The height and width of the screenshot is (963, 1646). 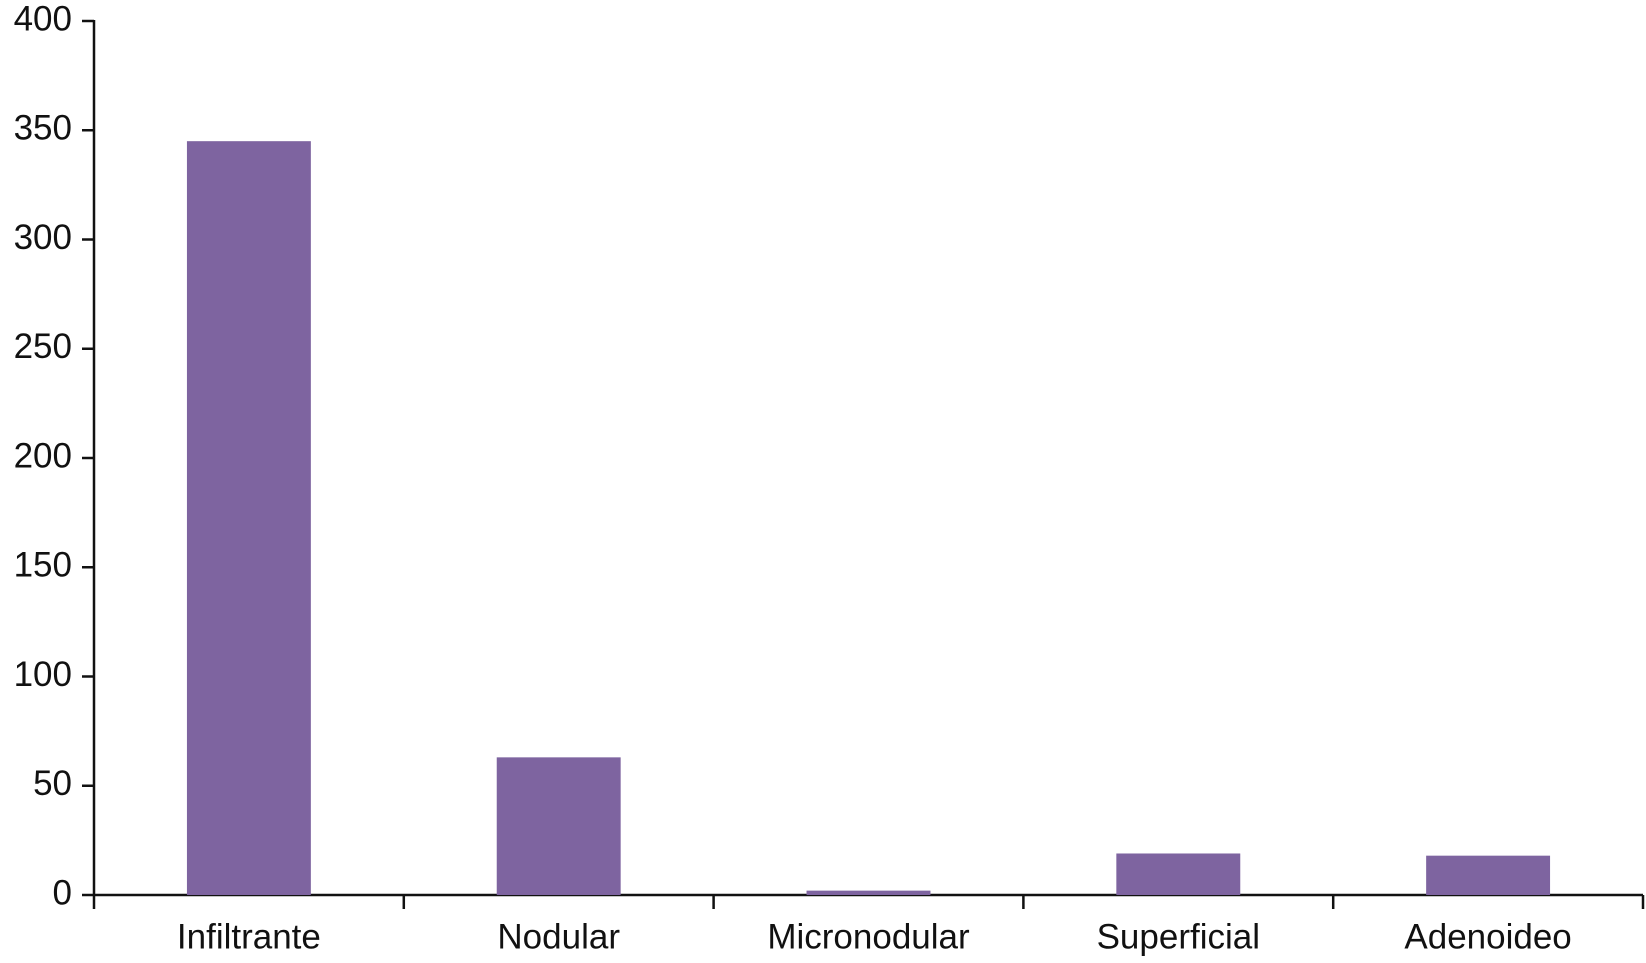 What do you see at coordinates (249, 936) in the screenshot?
I see `x-tick-label: Infiltrante` at bounding box center [249, 936].